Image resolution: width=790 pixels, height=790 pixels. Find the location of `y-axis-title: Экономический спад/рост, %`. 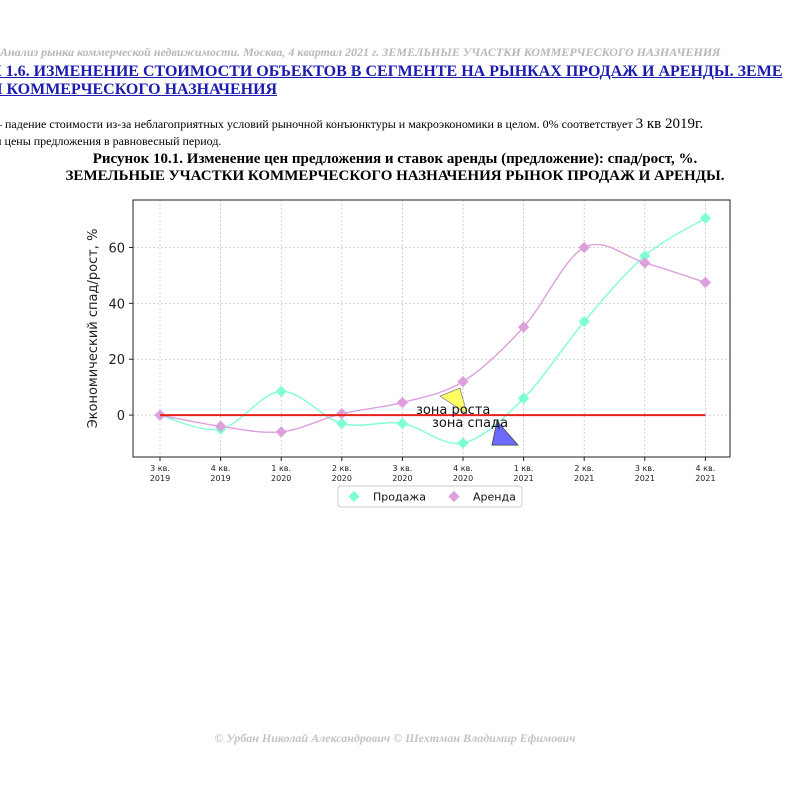

y-axis-title: Экономический спад/рост, % is located at coordinates (93, 329).